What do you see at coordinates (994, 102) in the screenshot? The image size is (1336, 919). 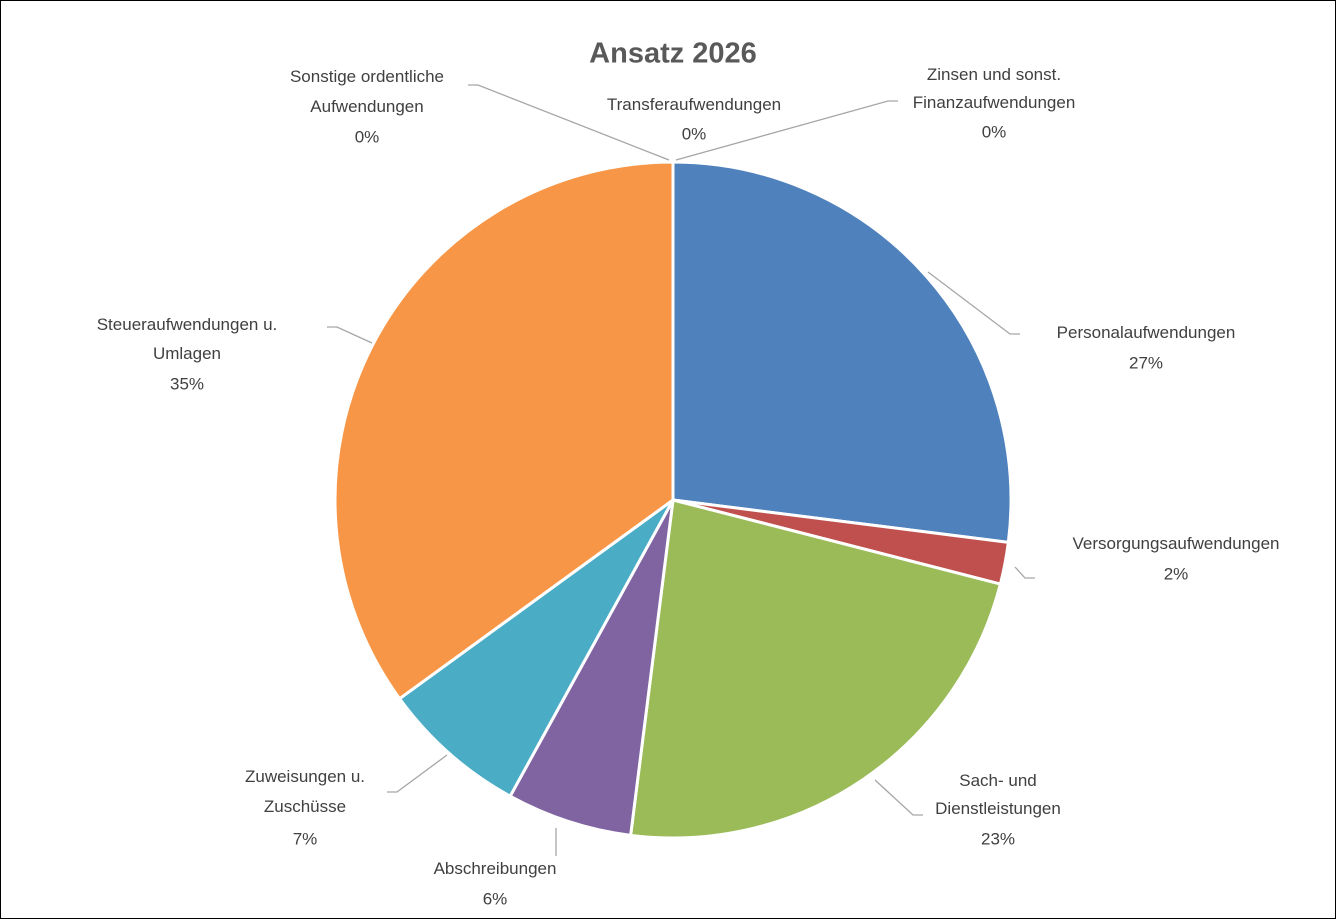 I see `label-line: Finanzaufwendungen` at bounding box center [994, 102].